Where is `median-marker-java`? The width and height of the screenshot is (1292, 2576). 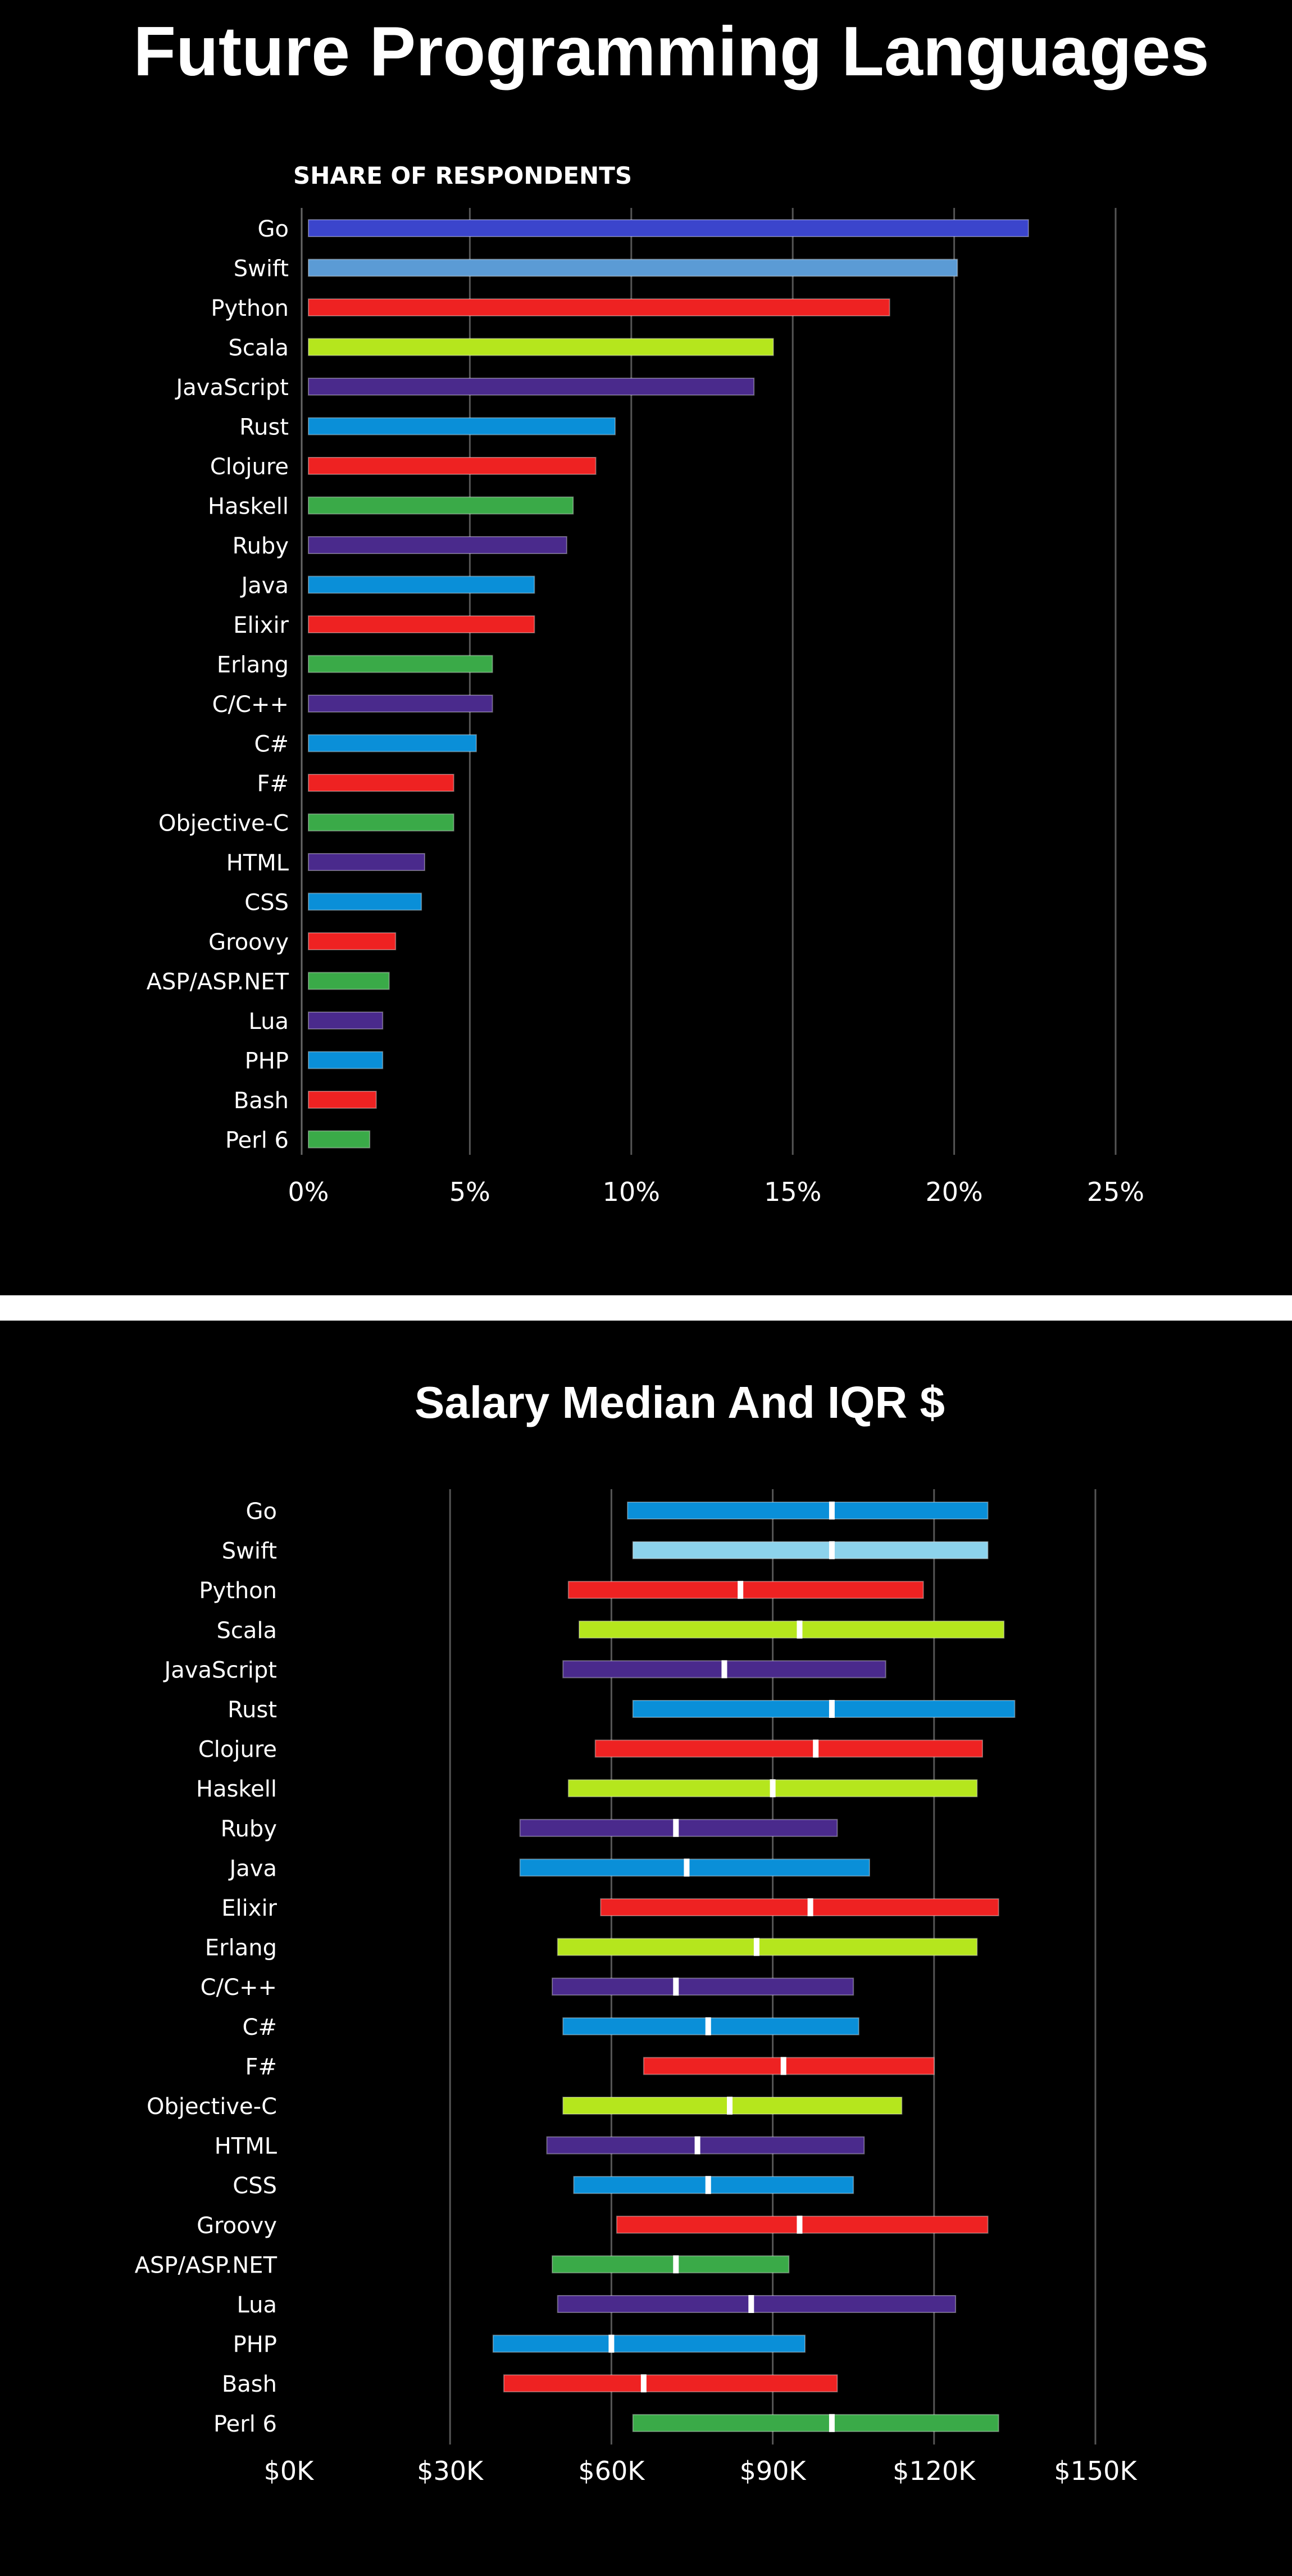
median-marker-java is located at coordinates (687, 1867).